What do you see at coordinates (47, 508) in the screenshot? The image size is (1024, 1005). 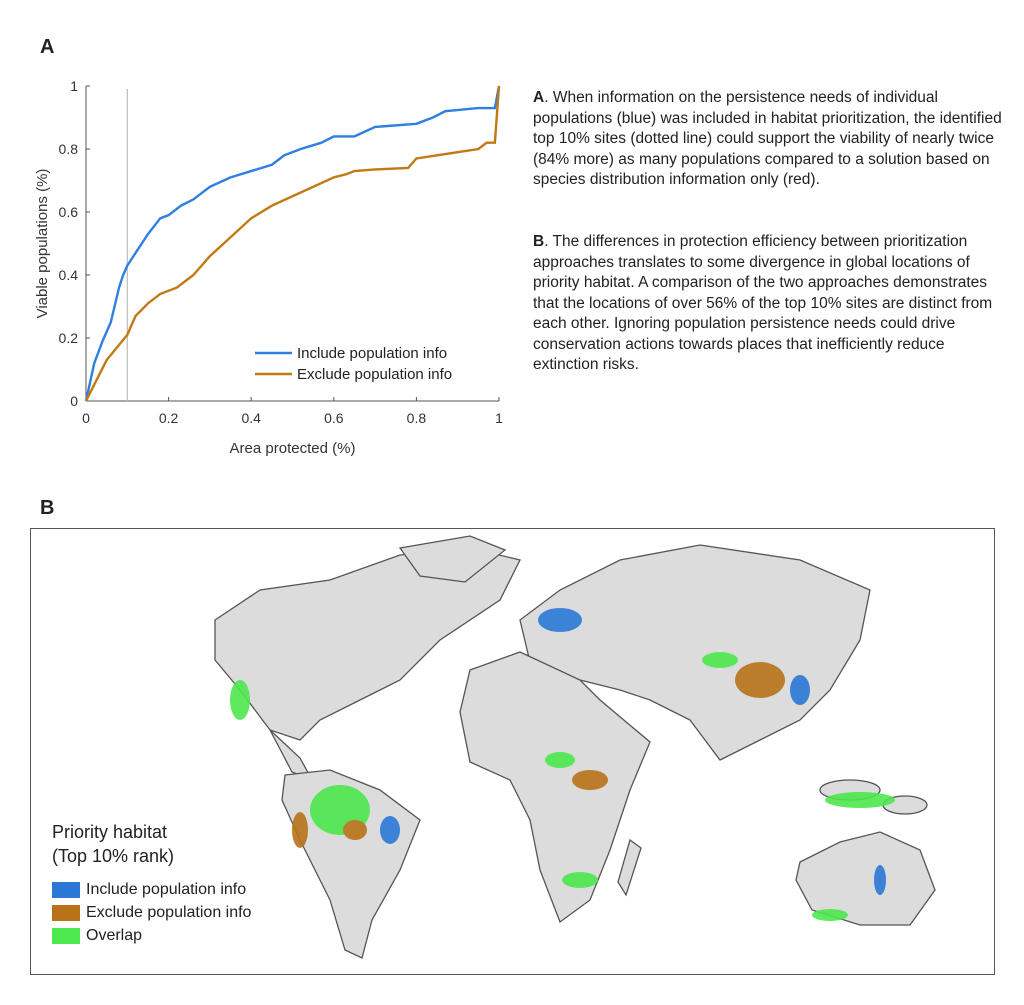 I see `panel-b-label: B` at bounding box center [47, 508].